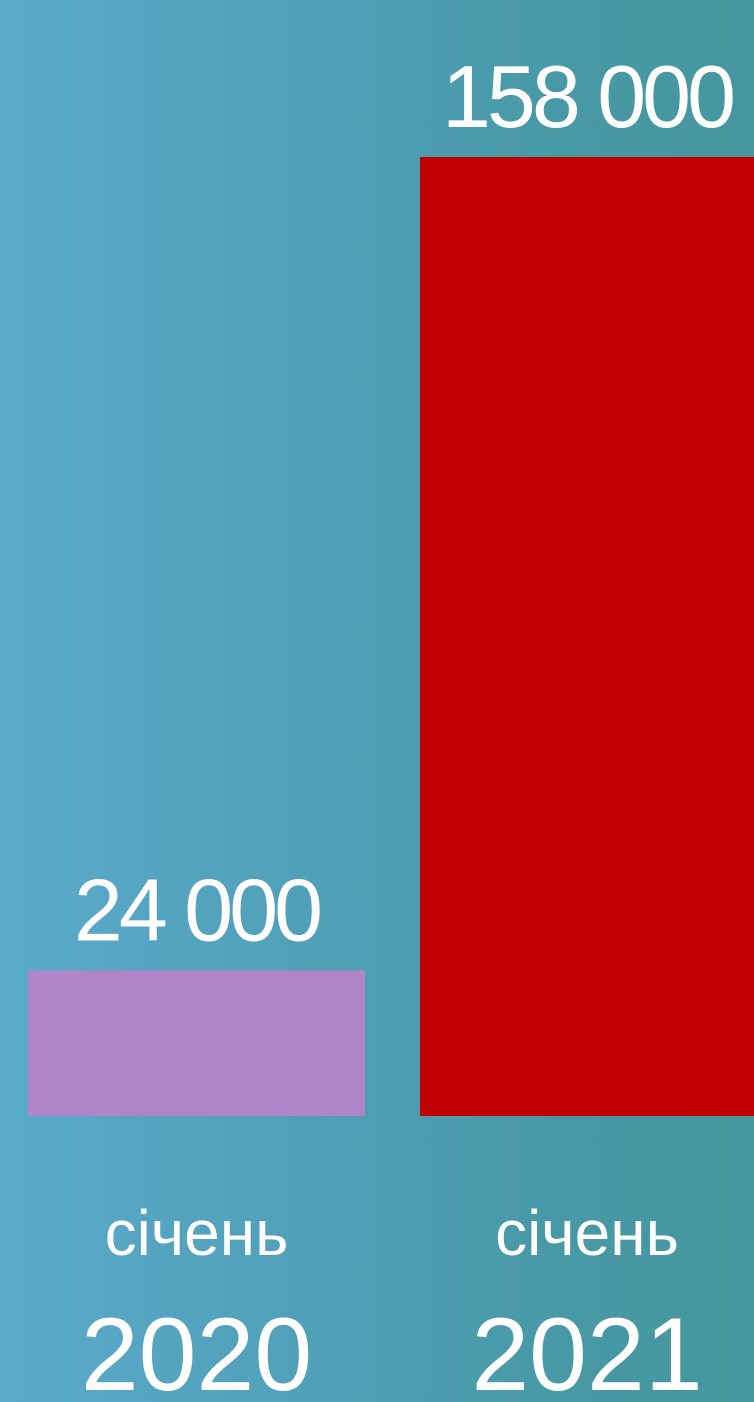 Image resolution: width=754 pixels, height=1402 pixels. What do you see at coordinates (197, 1233) in the screenshot?
I see `month-label-2020: січень` at bounding box center [197, 1233].